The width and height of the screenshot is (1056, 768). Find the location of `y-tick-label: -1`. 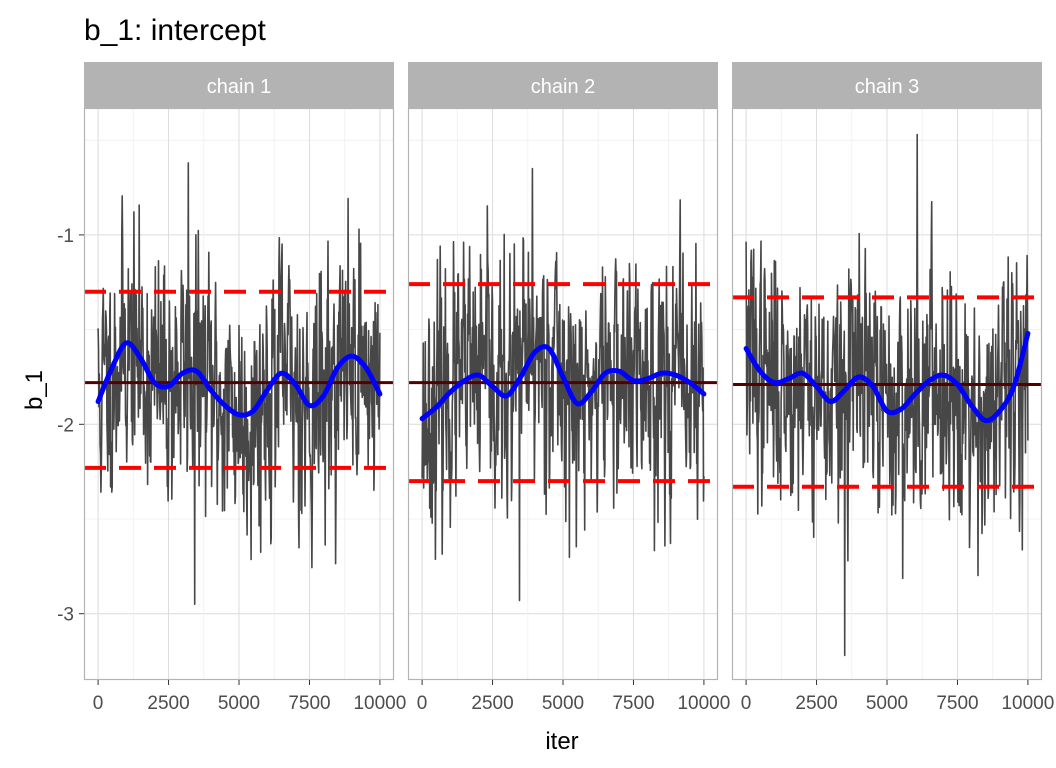

y-tick-label: -1 is located at coordinates (65, 236).